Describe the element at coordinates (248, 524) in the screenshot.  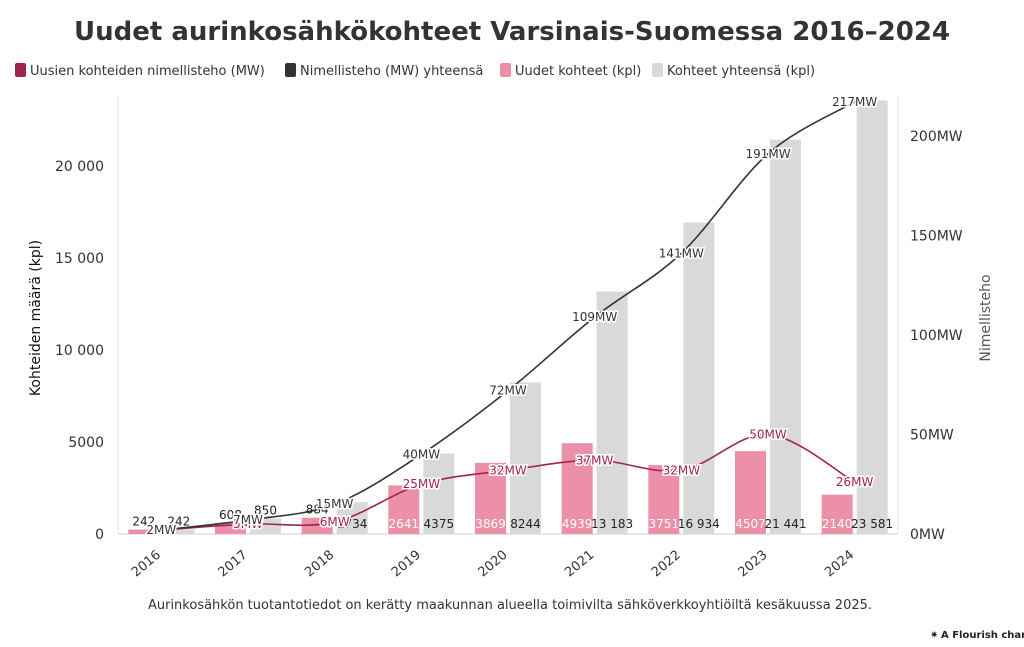
I see `line-label: 5MW` at that location.